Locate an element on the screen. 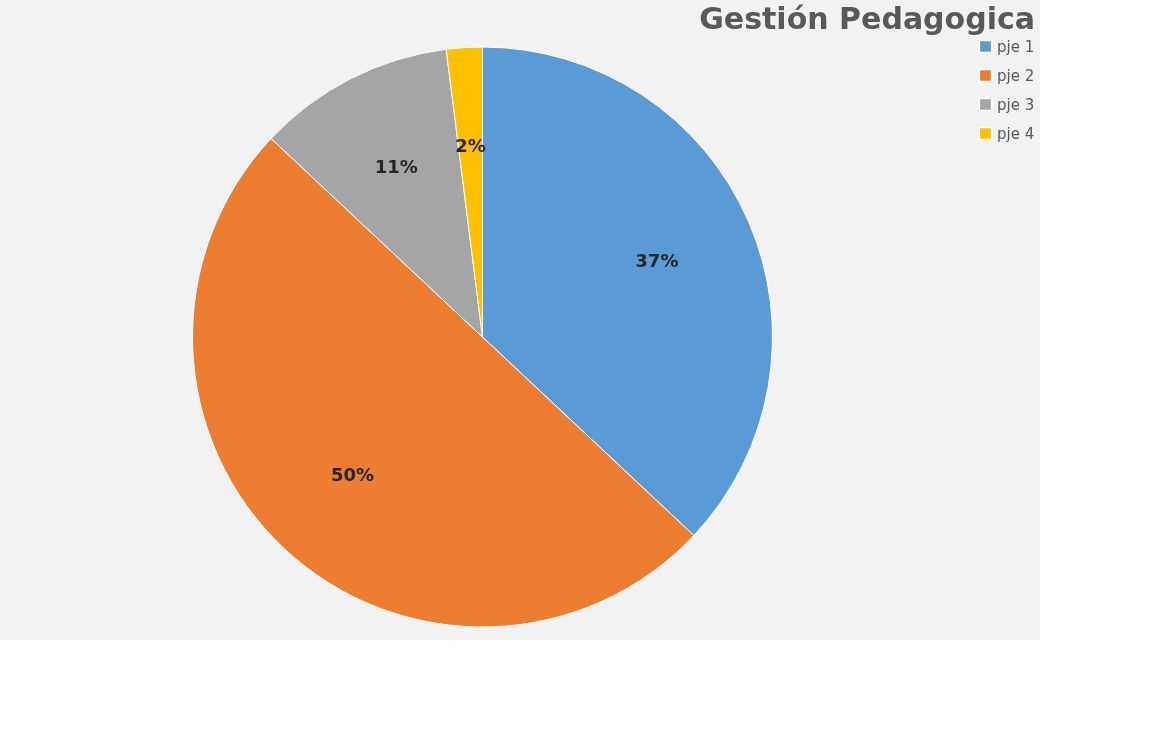  legend-label: pje 4 is located at coordinates (1016, 133).